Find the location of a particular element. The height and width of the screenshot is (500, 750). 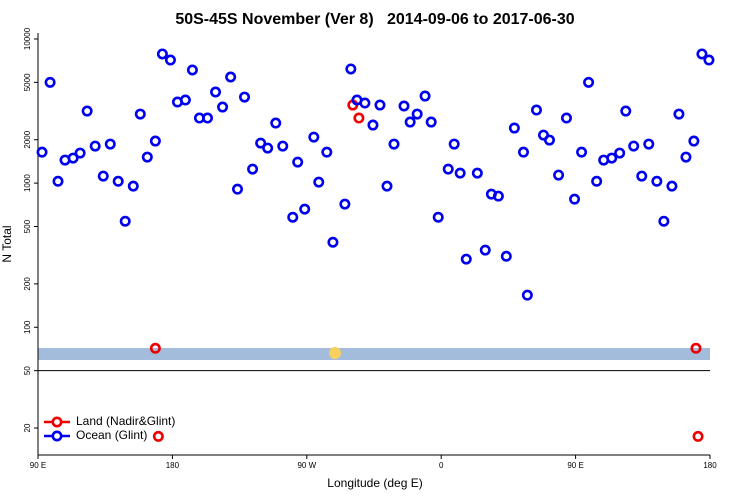

x-axis-label: Longitude (deg E) is located at coordinates (374, 483).